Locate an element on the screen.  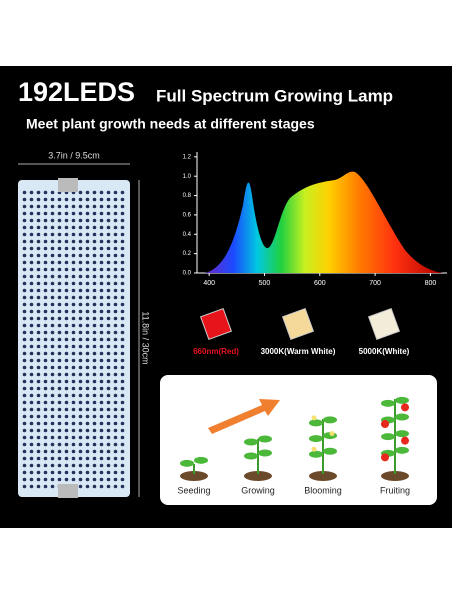
x-tick-label: 400 is located at coordinates (209, 283).